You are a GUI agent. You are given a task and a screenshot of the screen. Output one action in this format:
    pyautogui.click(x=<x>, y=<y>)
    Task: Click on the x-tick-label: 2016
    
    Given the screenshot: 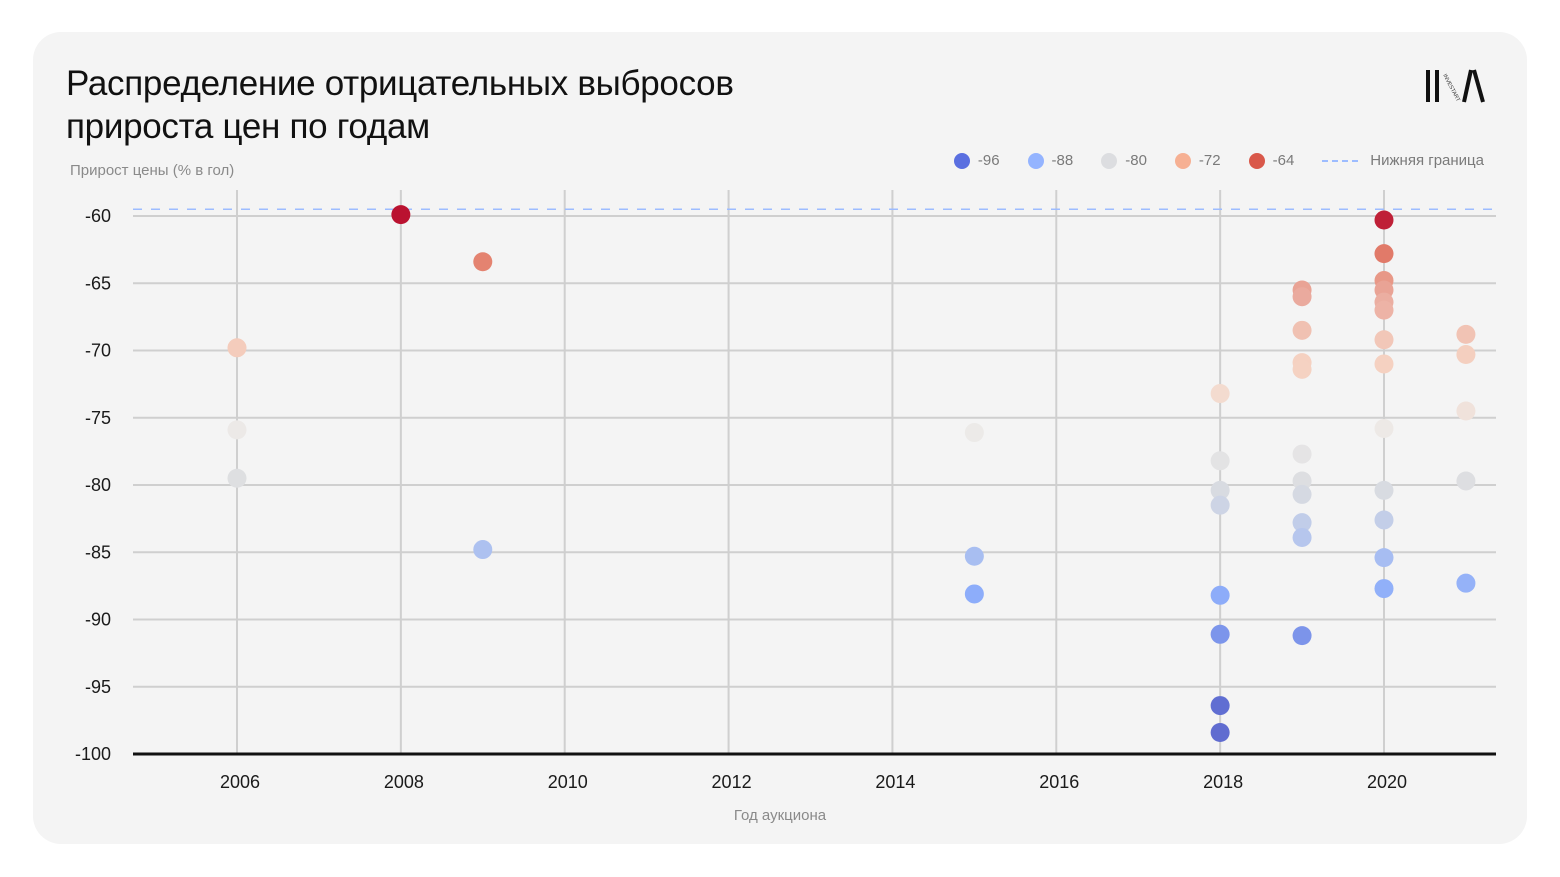 What is the action you would take?
    pyautogui.click(x=1059, y=782)
    